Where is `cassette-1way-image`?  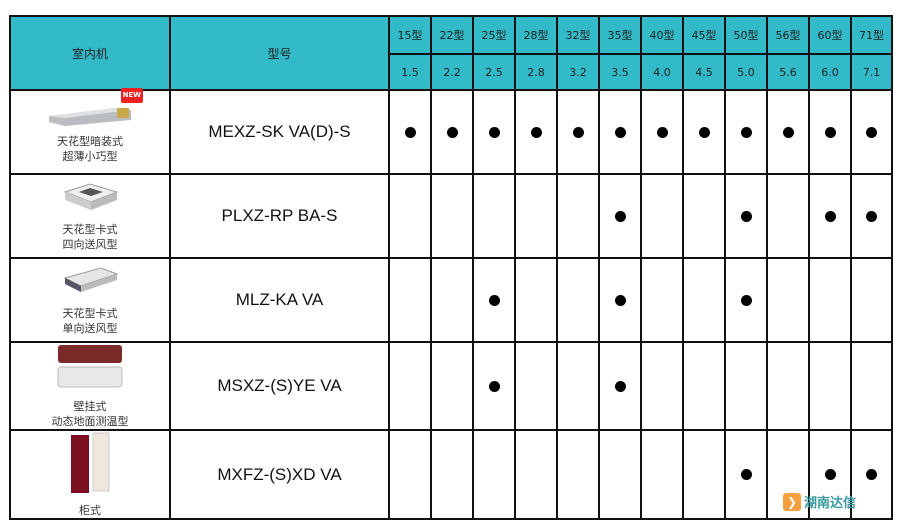 cassette-1way-image is located at coordinates (90, 283).